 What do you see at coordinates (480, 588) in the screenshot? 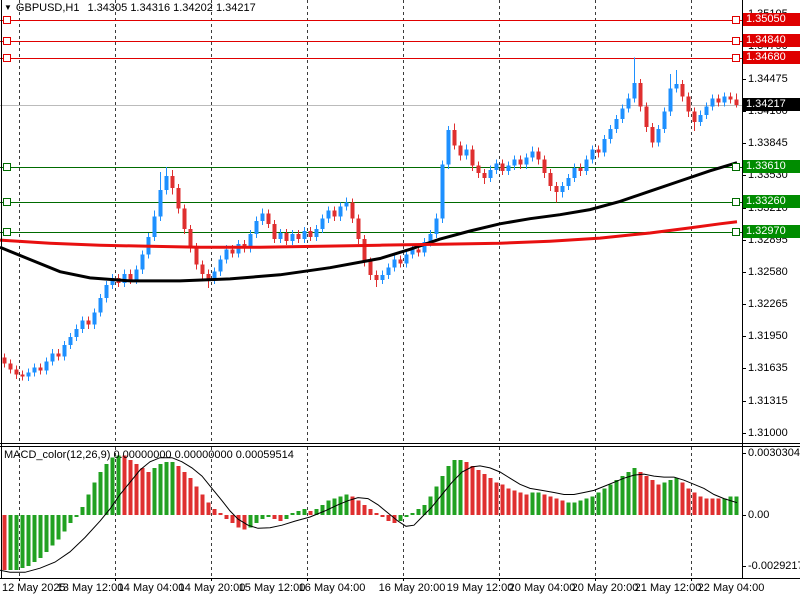
I see `time-axis-label: 19 May 12:00` at bounding box center [480, 588].